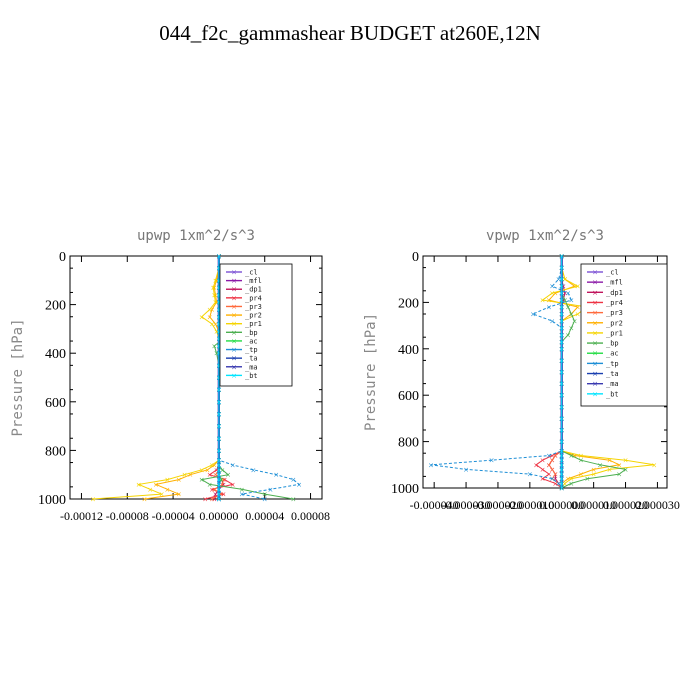 The image size is (700, 700). I want to click on y-tick-label: 800, so click(55, 451).